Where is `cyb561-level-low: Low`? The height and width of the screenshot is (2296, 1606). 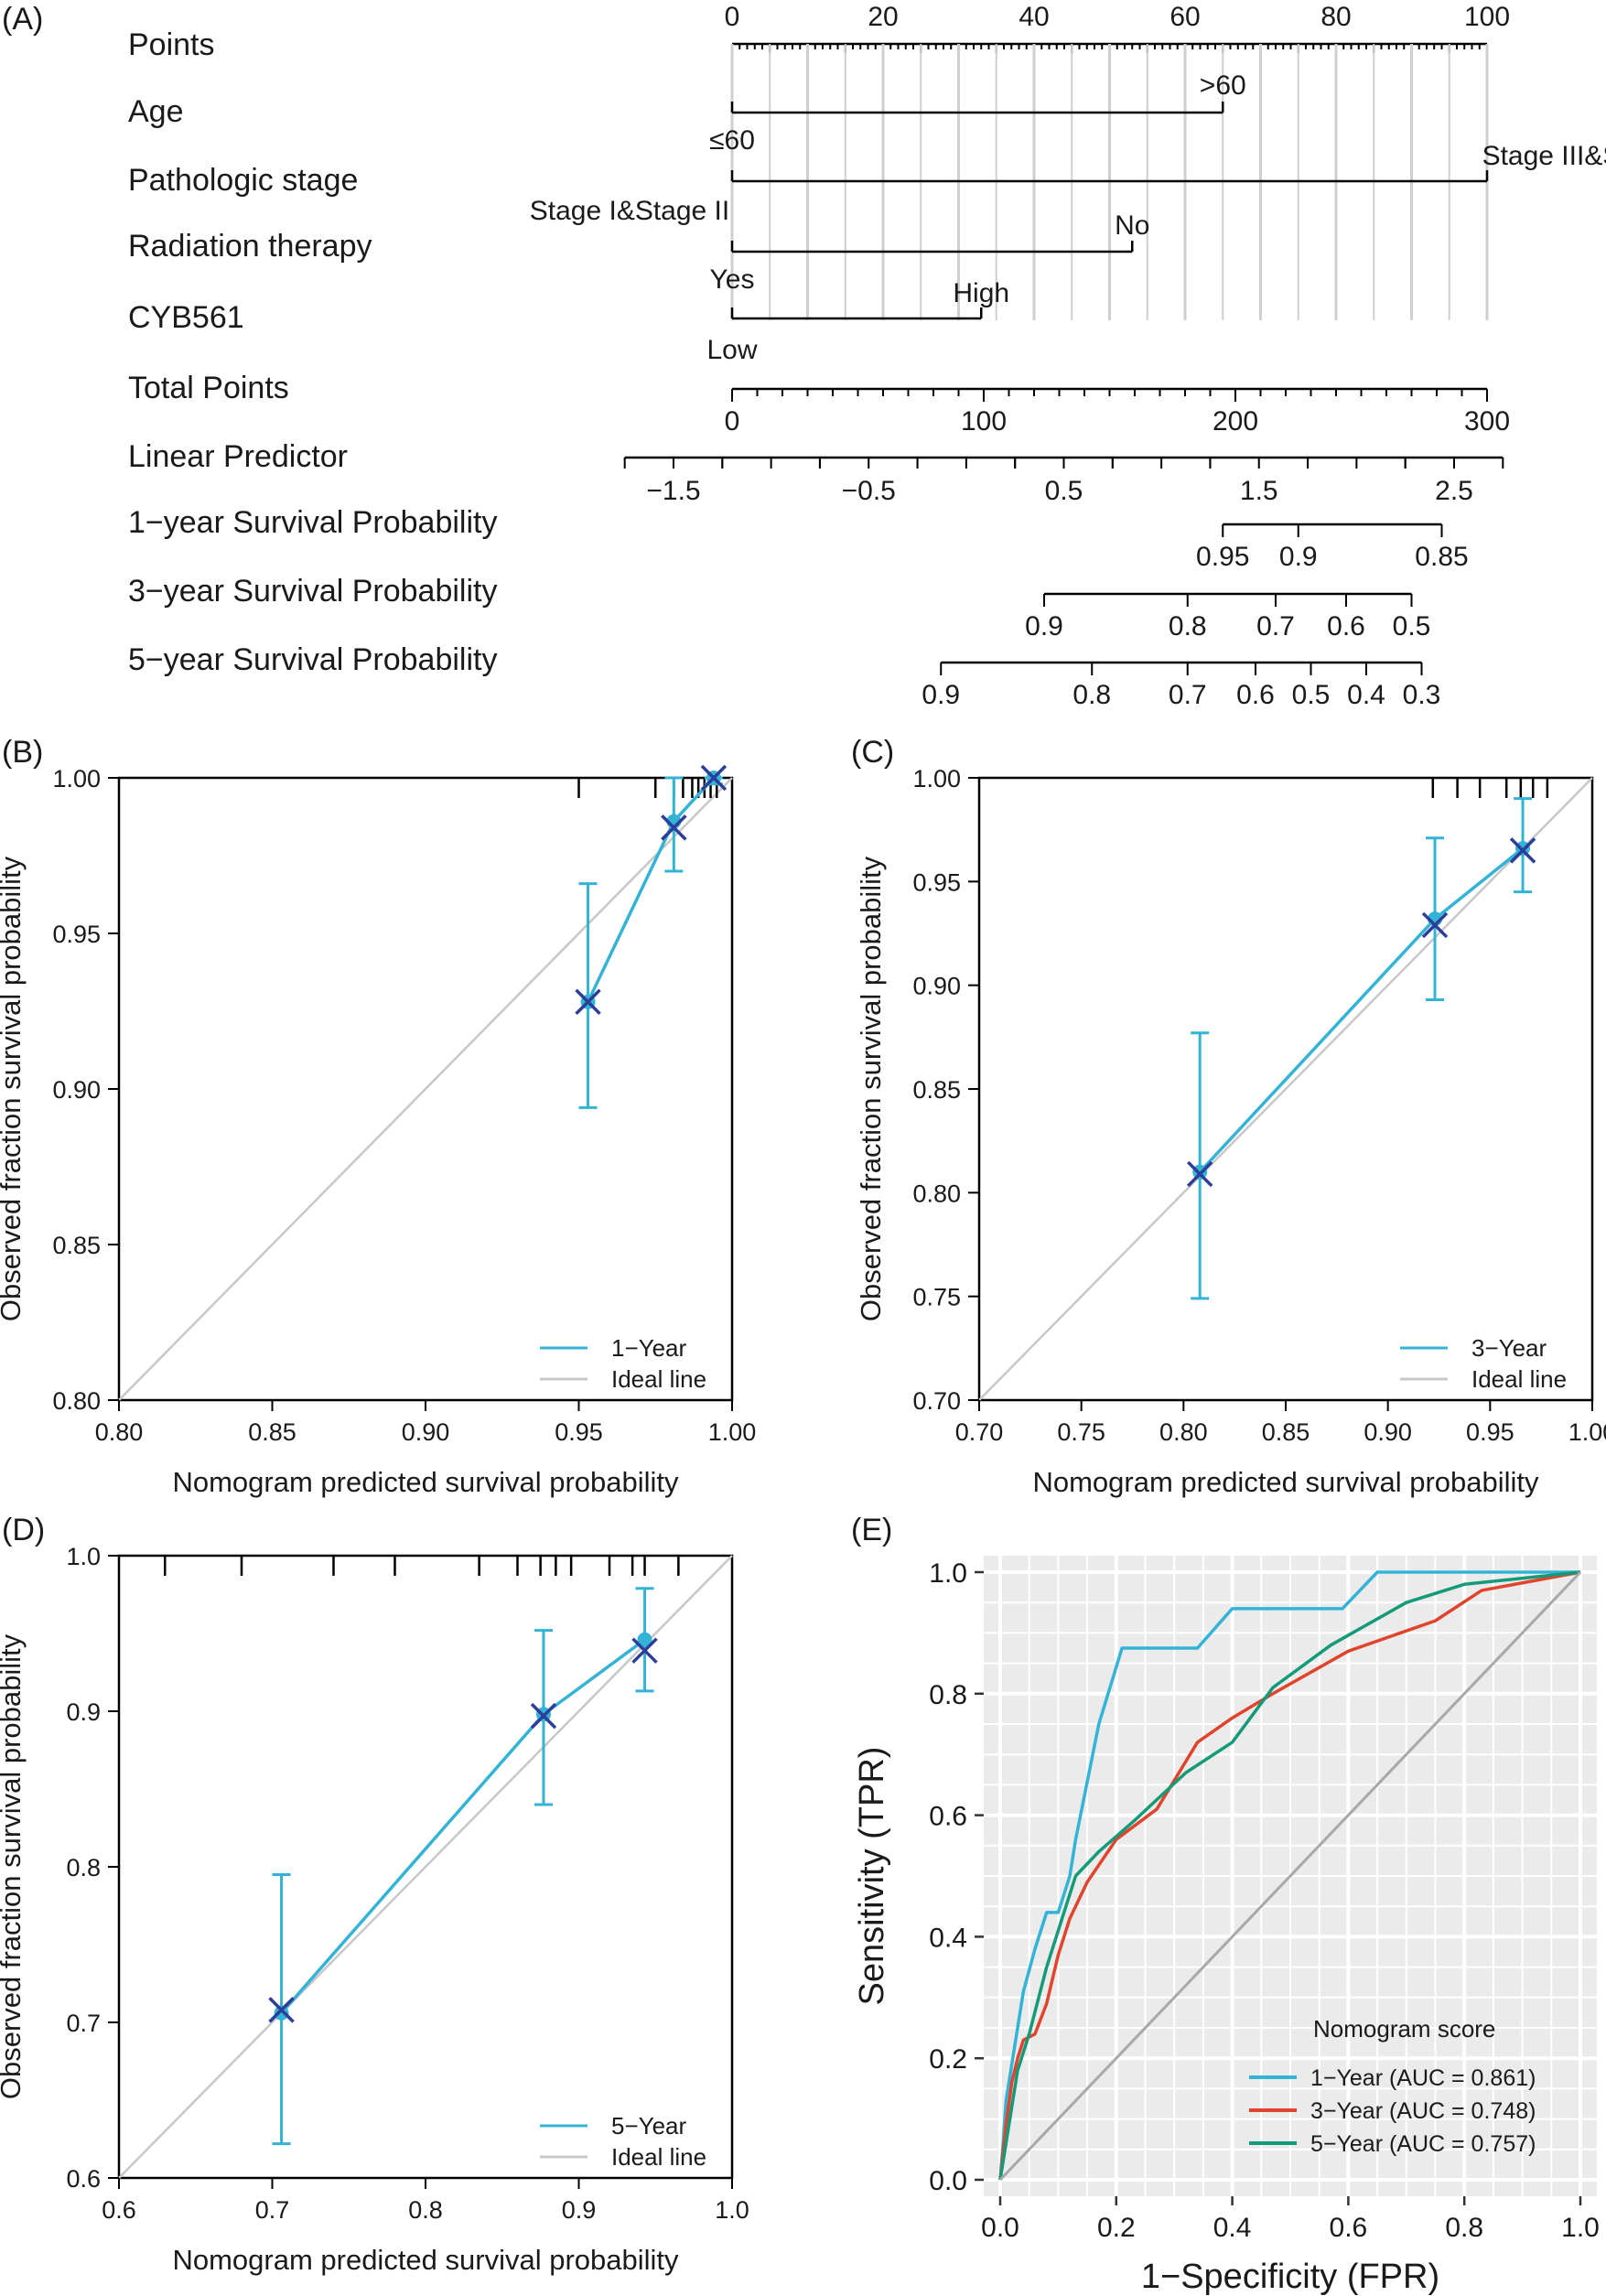 cyb561-level-low: Low is located at coordinates (731, 350).